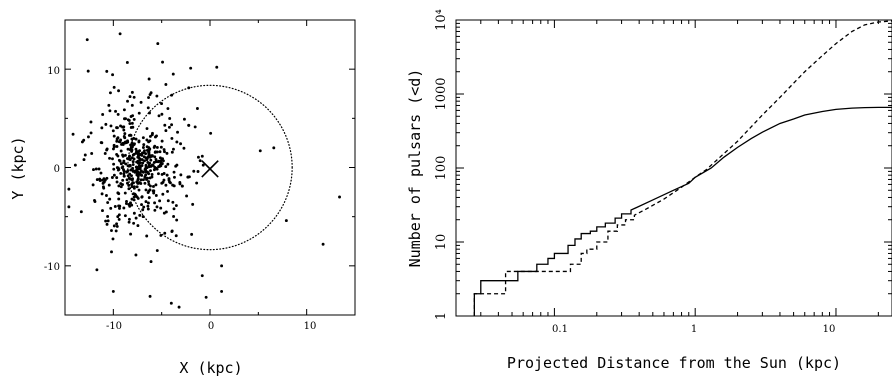  I want to click on cumulative-x-tick-label: 1, so click(694, 329).